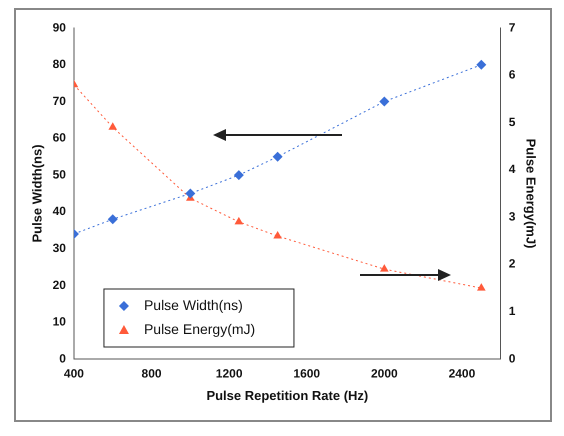  I want to click on y-tick-label: 20, so click(59, 285).